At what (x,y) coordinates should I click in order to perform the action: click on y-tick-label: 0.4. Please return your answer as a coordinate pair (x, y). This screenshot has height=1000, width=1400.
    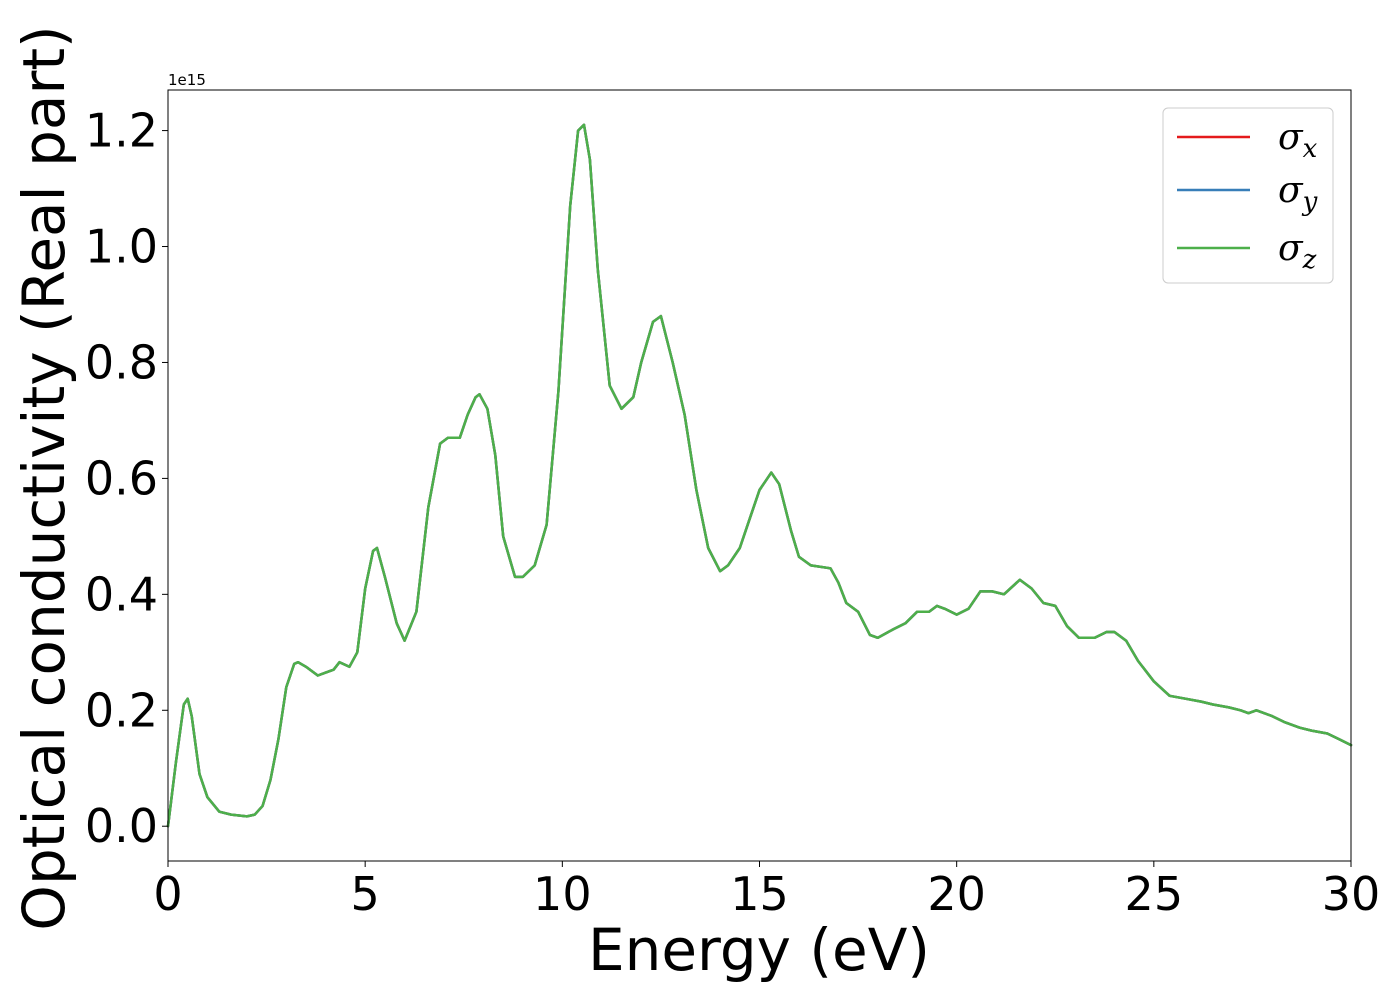
    Looking at the image, I should click on (121, 594).